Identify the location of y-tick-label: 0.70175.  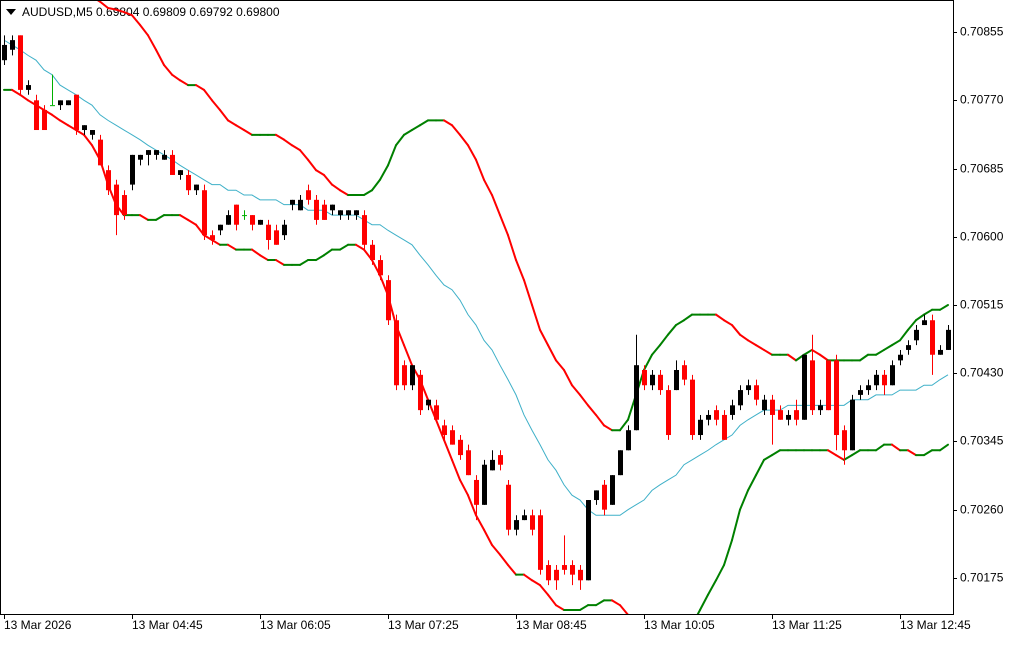
(982, 578).